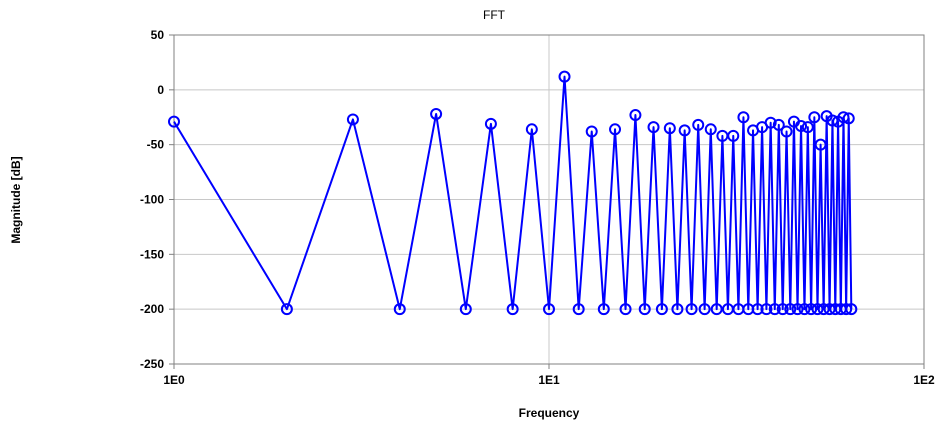 The height and width of the screenshot is (424, 949). I want to click on x-axis: 1E0 1E1 1E2, so click(549, 375).